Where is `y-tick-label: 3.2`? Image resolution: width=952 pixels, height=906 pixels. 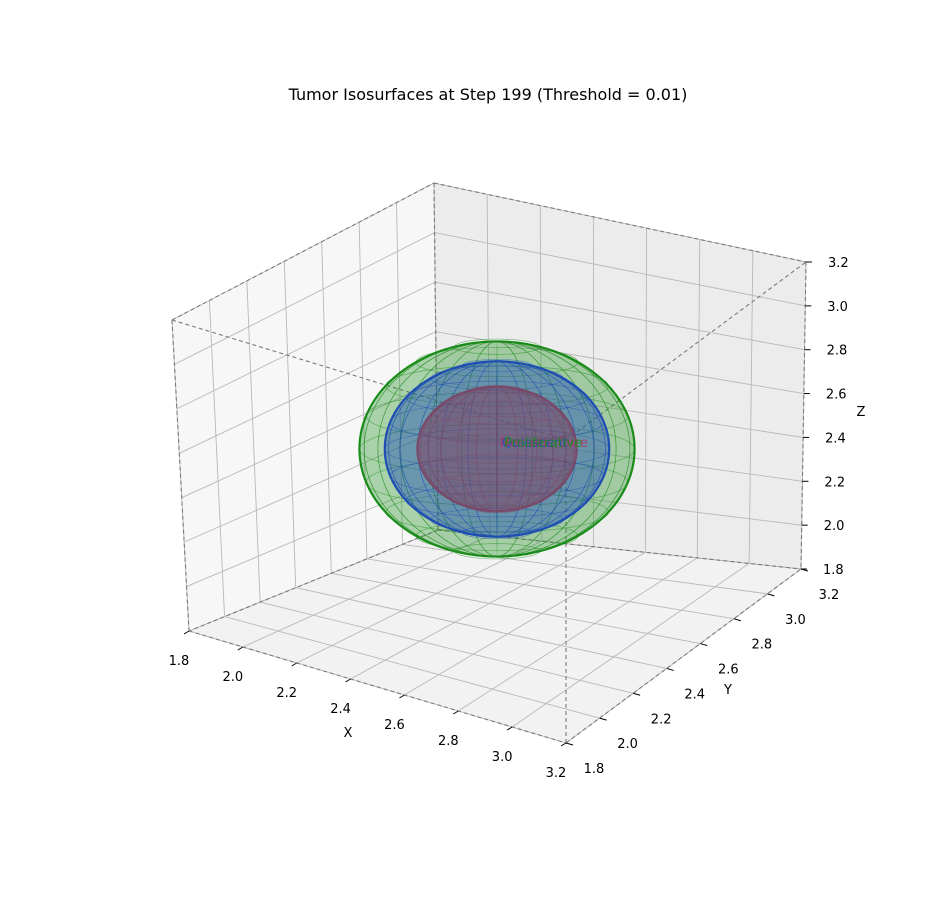 y-tick-label: 3.2 is located at coordinates (829, 595).